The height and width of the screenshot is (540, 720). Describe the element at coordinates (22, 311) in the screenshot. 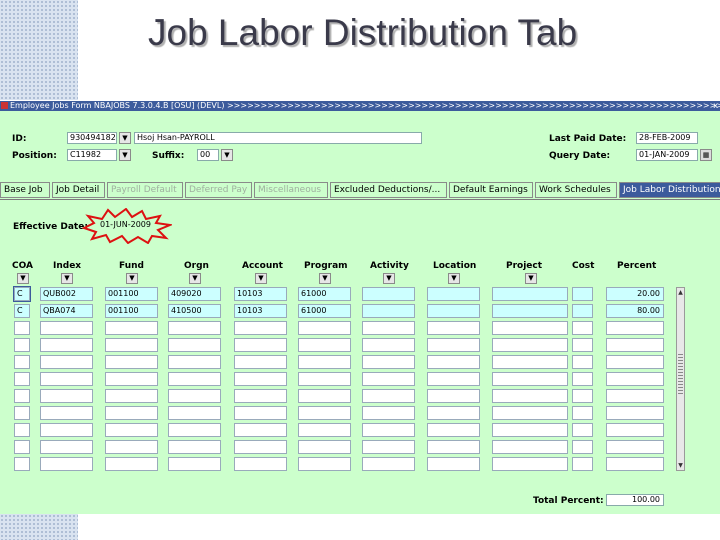

I see `row-2-coa-cell: C` at that location.